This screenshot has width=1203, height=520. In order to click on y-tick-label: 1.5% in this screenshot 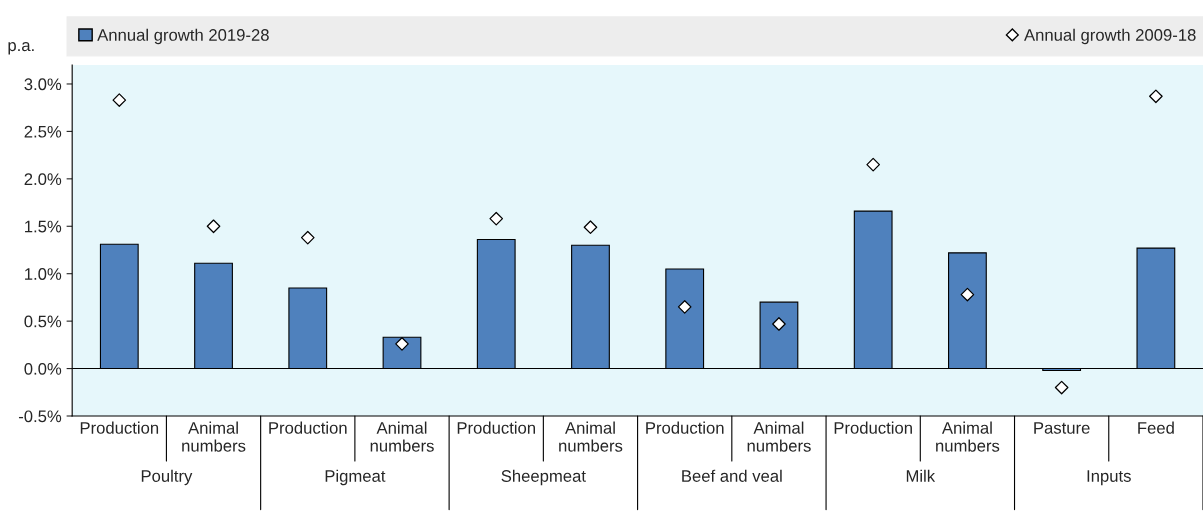, I will do `click(43, 226)`.